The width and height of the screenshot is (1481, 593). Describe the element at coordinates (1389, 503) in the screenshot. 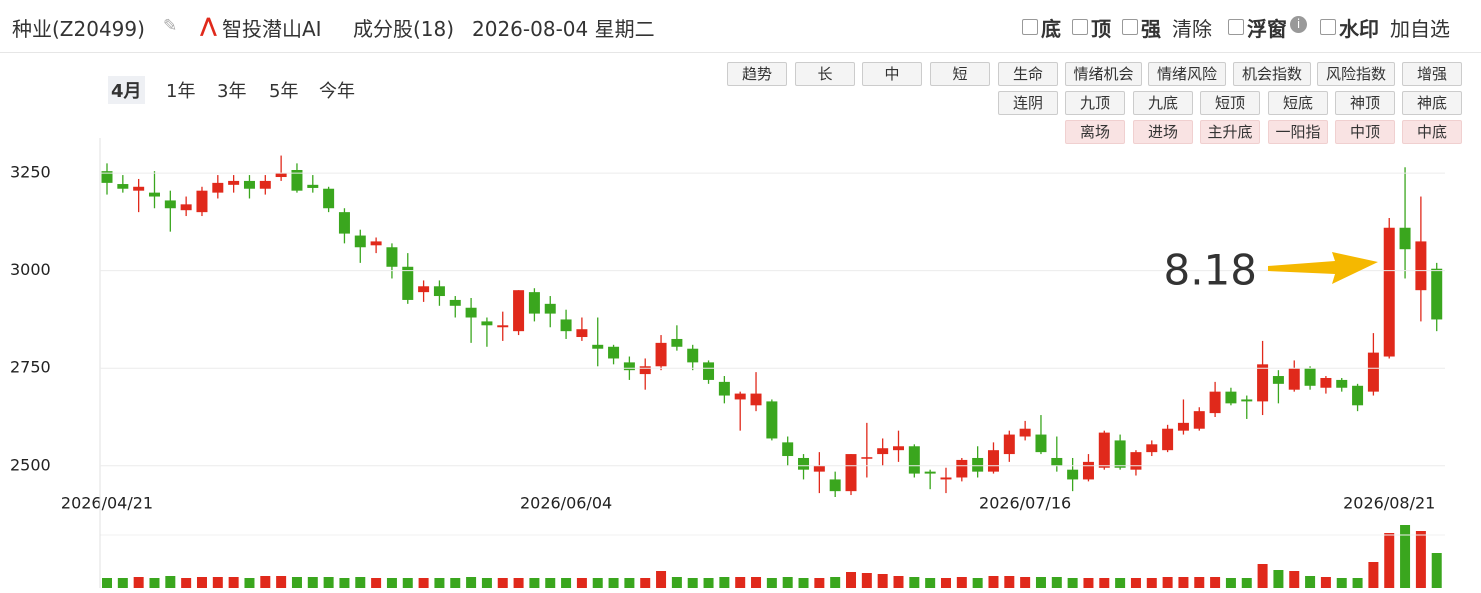

I see `x-tick-label: 2026/08/21` at that location.